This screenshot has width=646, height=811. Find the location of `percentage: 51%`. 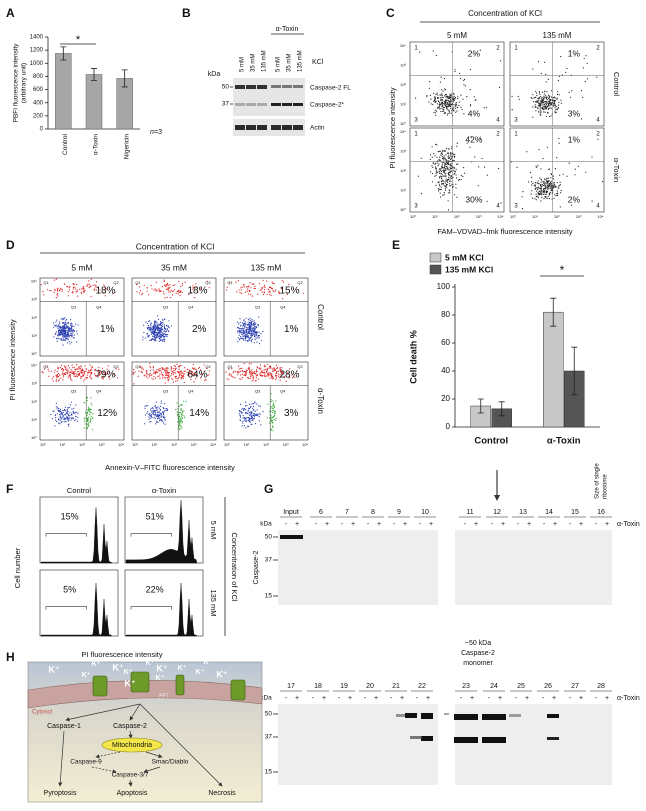

percentage: 51% is located at coordinates (155, 516).